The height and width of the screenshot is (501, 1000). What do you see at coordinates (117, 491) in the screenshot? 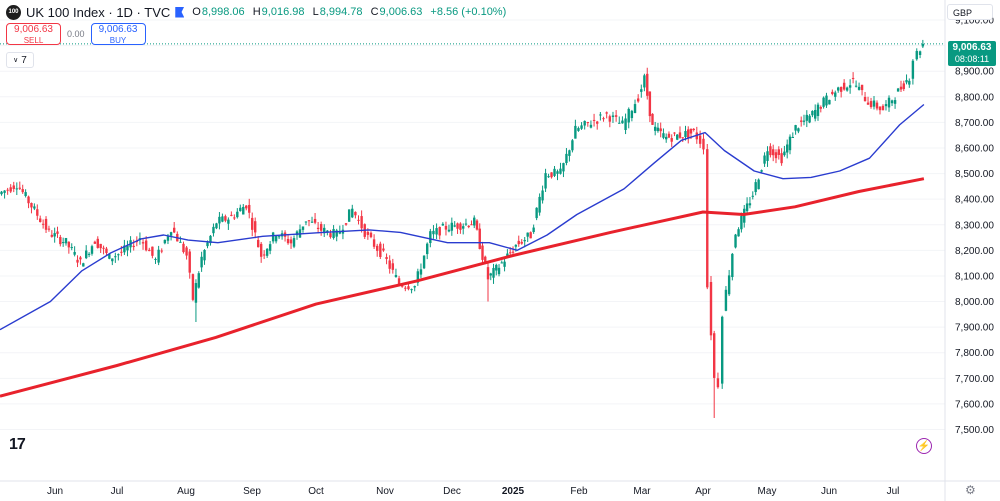
I see `x-tick-label: Jul` at bounding box center [117, 491].